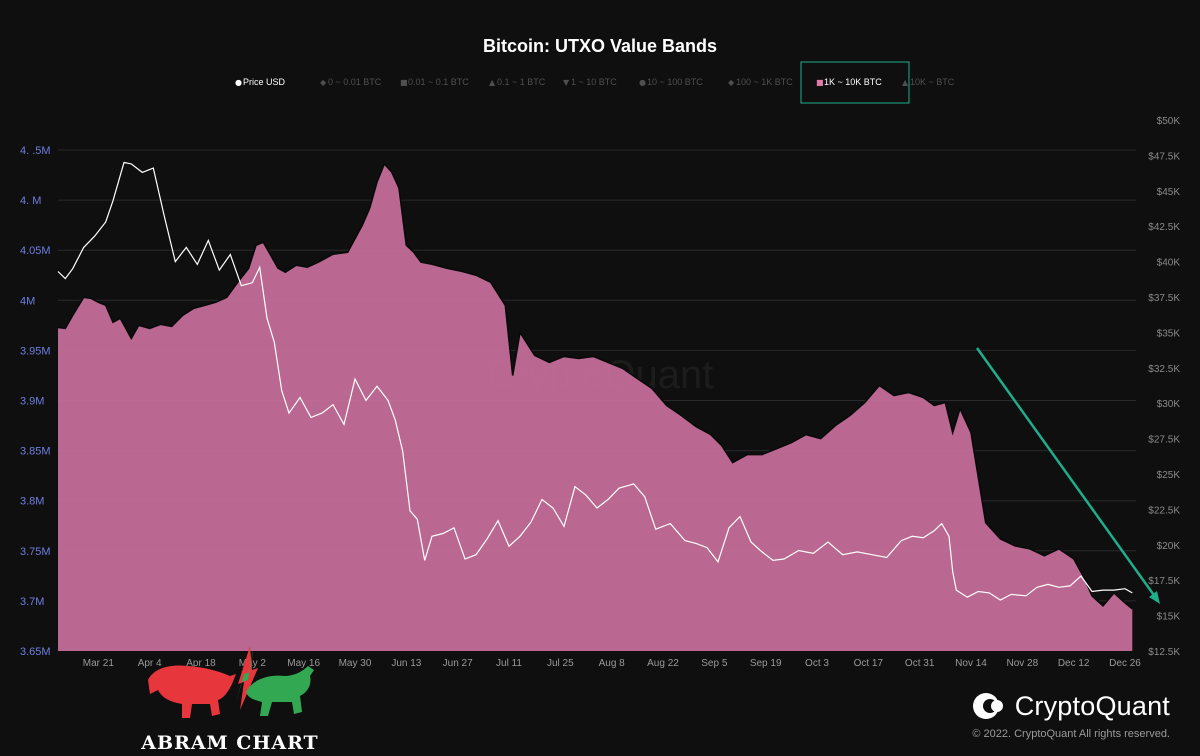  Describe the element at coordinates (355, 82) in the screenshot. I see `legend-label: 0 ~ 0.01 BTC` at that location.